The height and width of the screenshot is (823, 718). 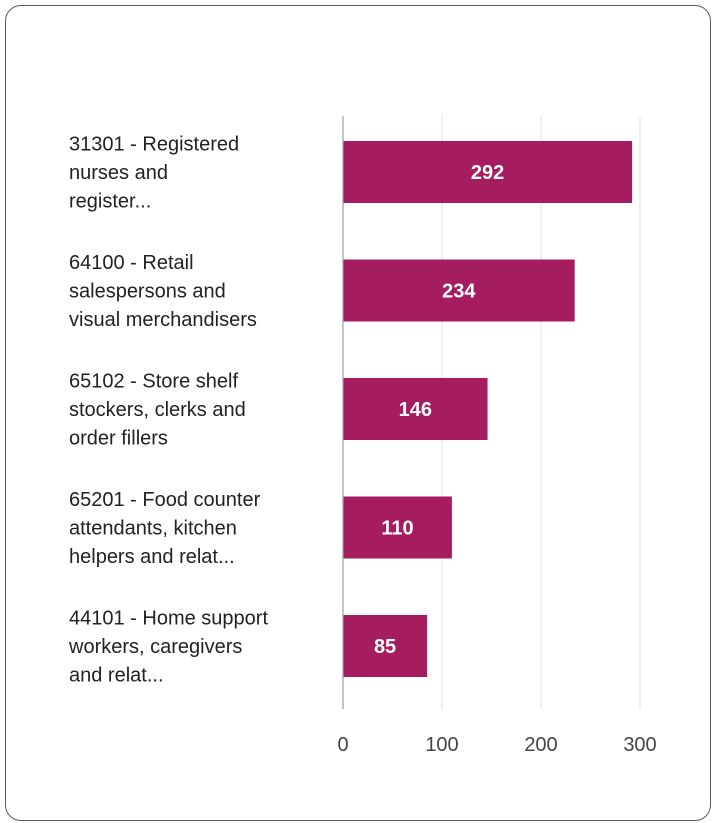 I want to click on category-label-line: order fillers, so click(x=118, y=439).